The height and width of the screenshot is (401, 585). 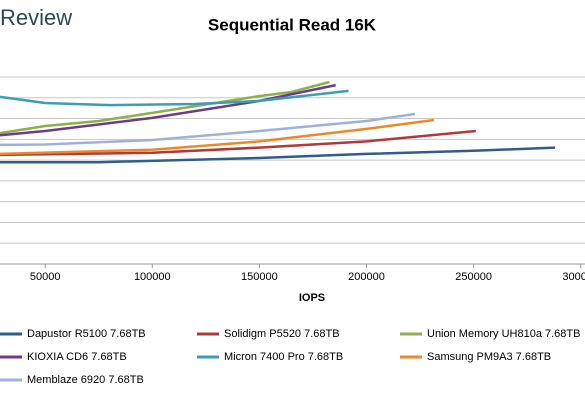 What do you see at coordinates (85, 380) in the screenshot?
I see `legend-label: Memblaze 6920 7.68TB` at bounding box center [85, 380].